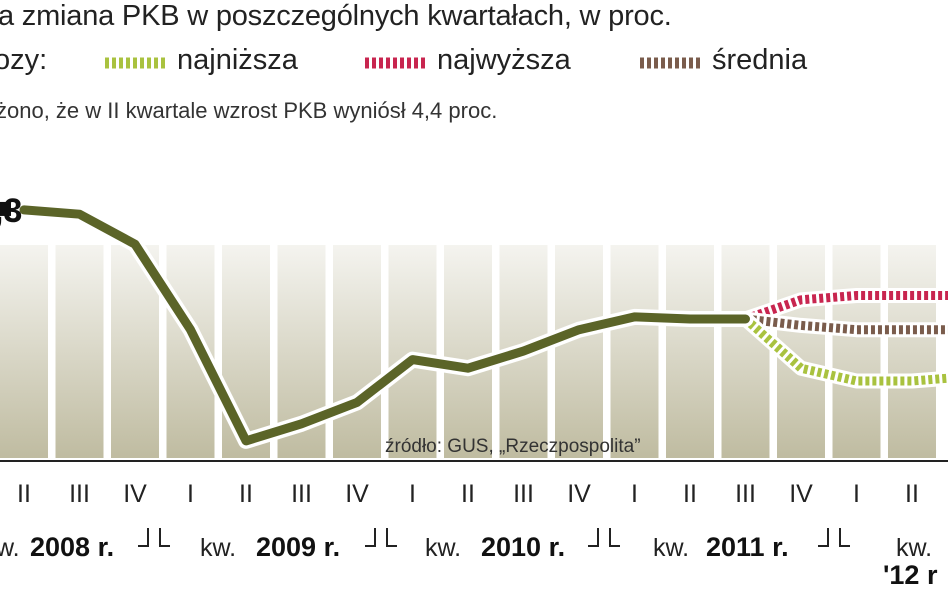 The height and width of the screenshot is (593, 948). I want to click on year-group-label: '12 r, so click(910, 575).